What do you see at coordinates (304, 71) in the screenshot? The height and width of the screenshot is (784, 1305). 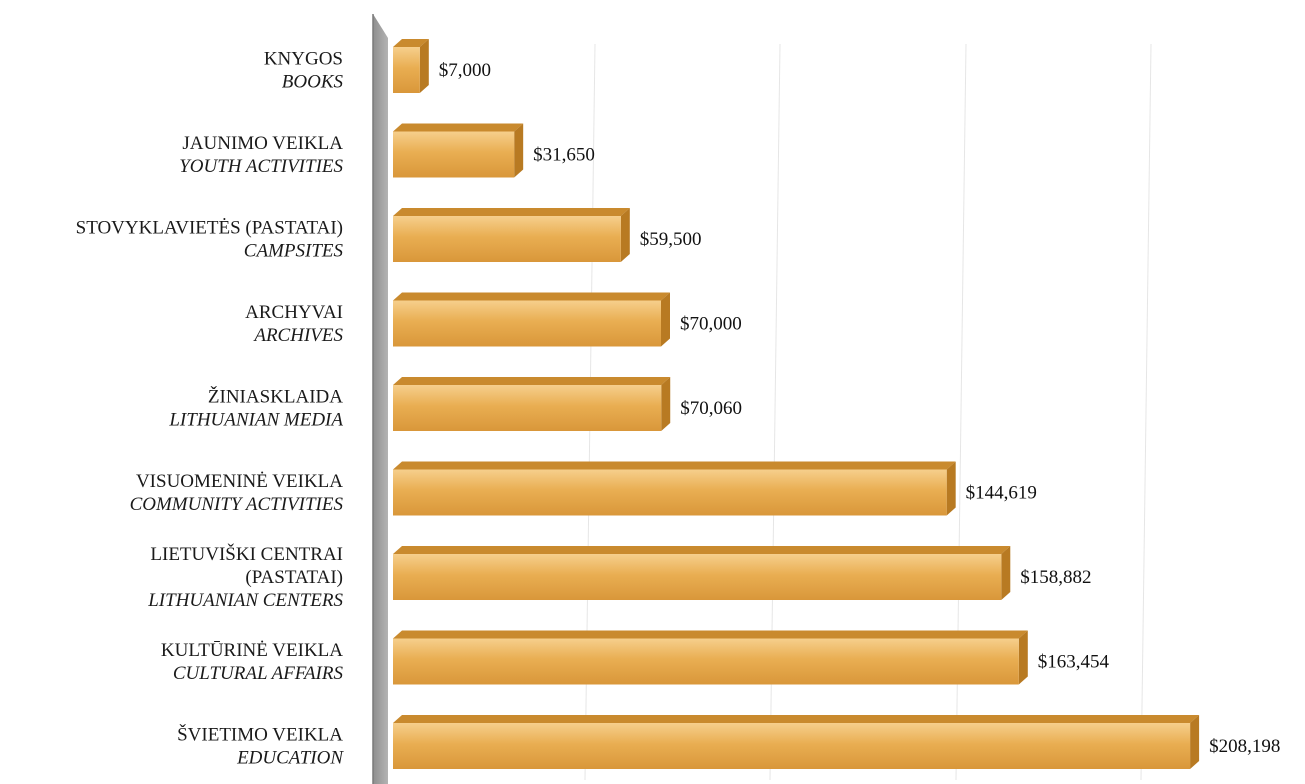 I see `category-label: KNYGOS BOOKS` at bounding box center [304, 71].